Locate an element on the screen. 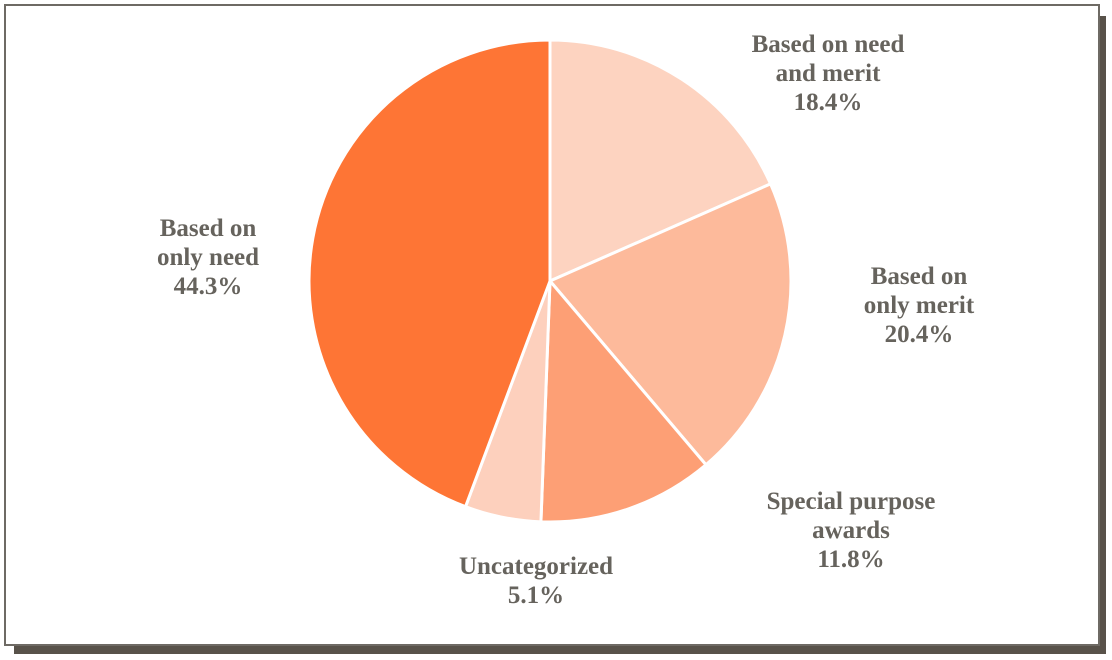  label-merit: Based on only merit 20.4% is located at coordinates (919, 305).